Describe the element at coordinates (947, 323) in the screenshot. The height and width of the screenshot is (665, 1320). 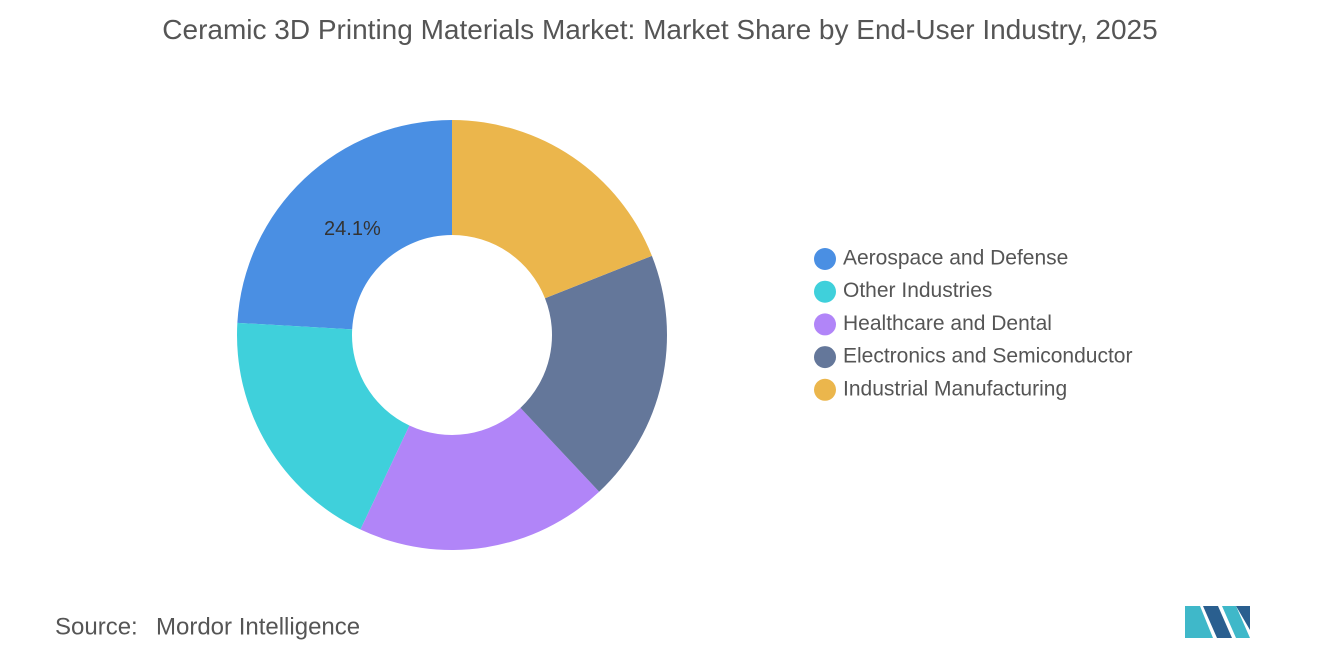
I see `legend-label: Healthcare and Dental` at that location.